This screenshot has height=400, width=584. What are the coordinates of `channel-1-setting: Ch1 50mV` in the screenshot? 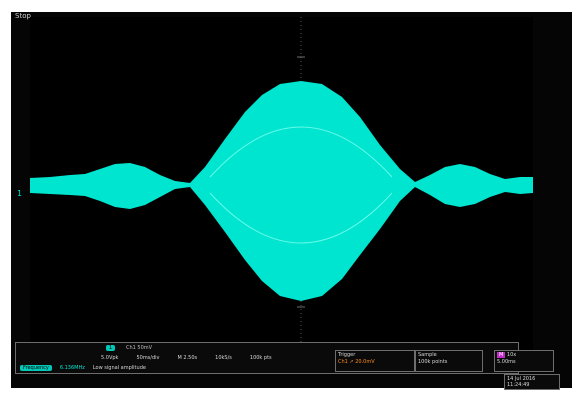 It's located at (139, 348).